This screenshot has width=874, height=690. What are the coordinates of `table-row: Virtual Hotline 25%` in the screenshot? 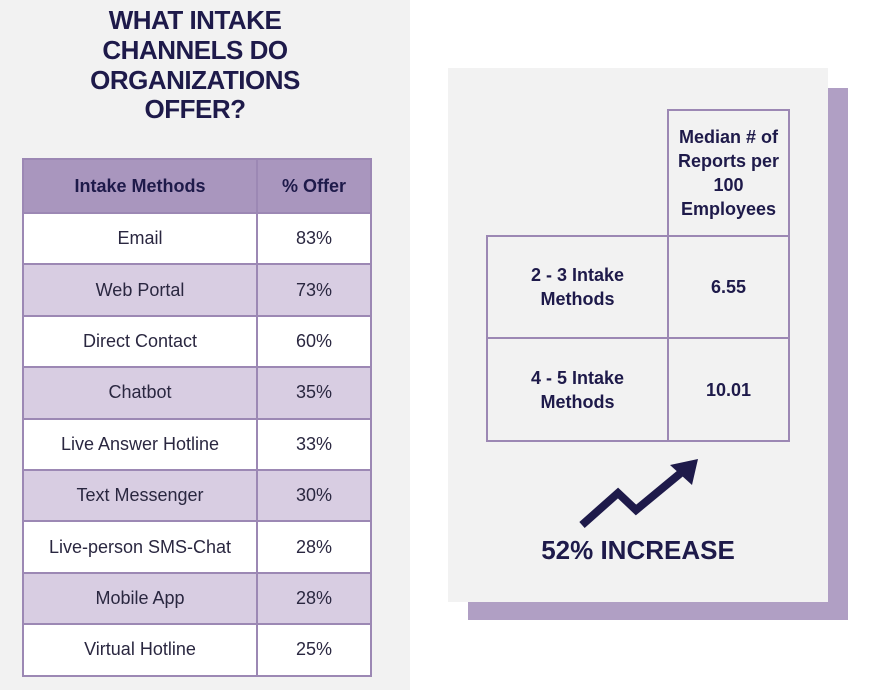 It's located at (197, 649).